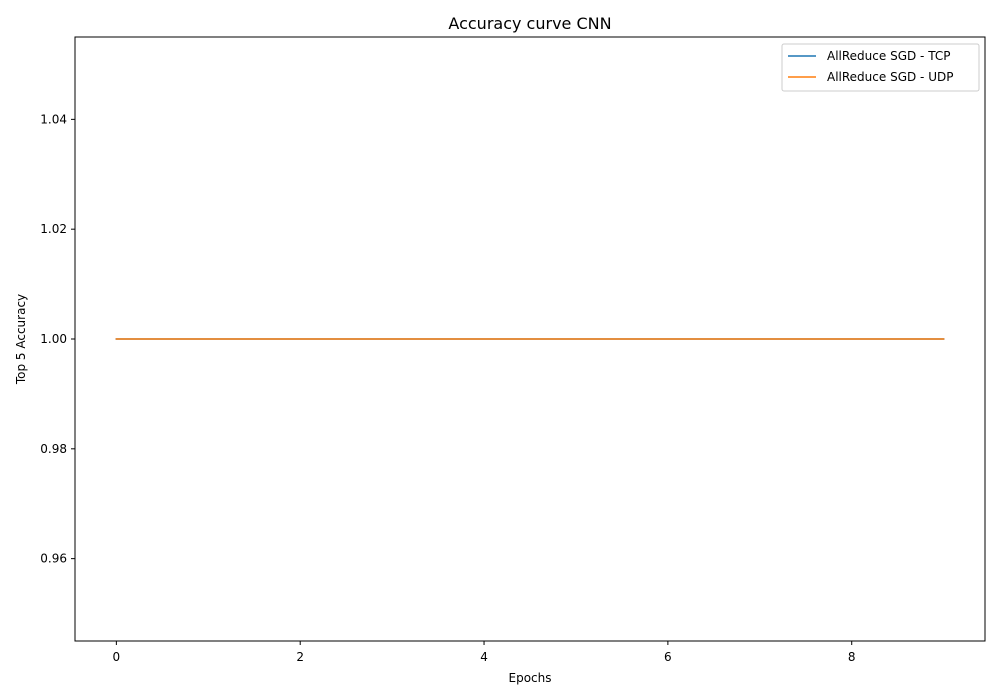 This screenshot has height=700, width=1000. I want to click on legend: AllReduce SGD - TCP AllReduce SGD - UDP, so click(880, 67).